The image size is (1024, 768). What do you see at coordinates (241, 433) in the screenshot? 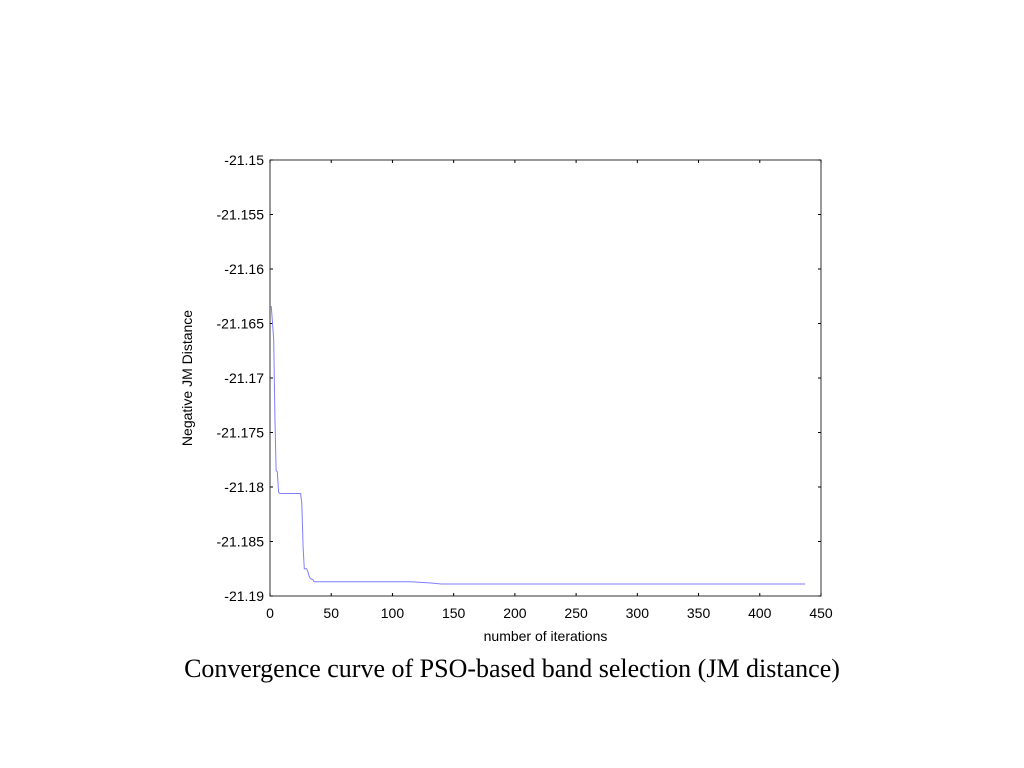
I see `y-tick-label: -21.175` at bounding box center [241, 433].